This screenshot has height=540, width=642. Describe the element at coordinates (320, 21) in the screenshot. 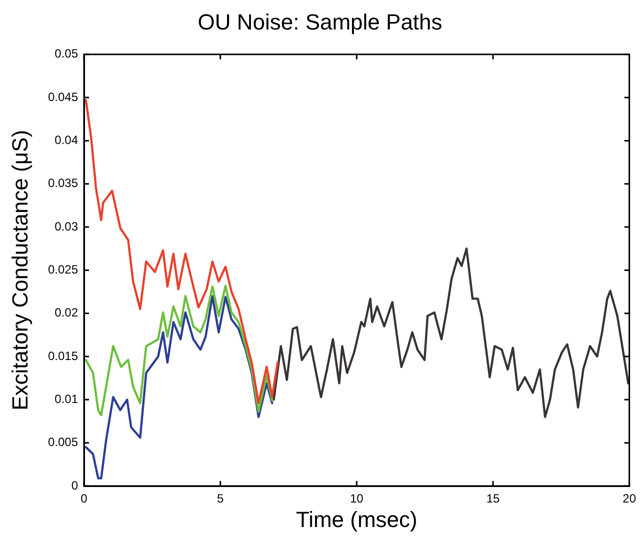

I see `chart-title: OU Noise: Sample Paths` at that location.